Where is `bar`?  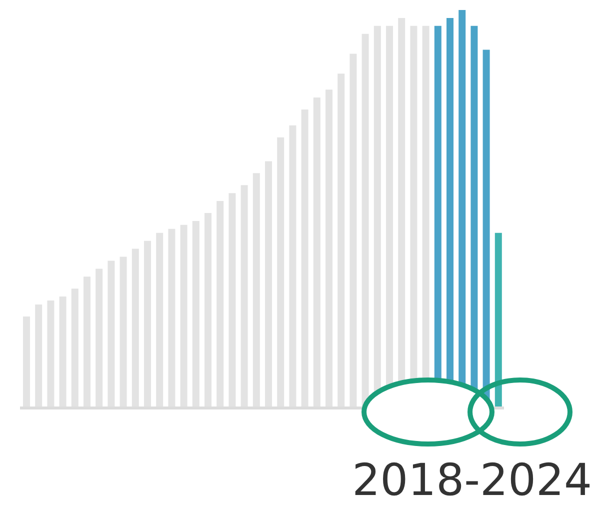 bar is located at coordinates (498, 320).